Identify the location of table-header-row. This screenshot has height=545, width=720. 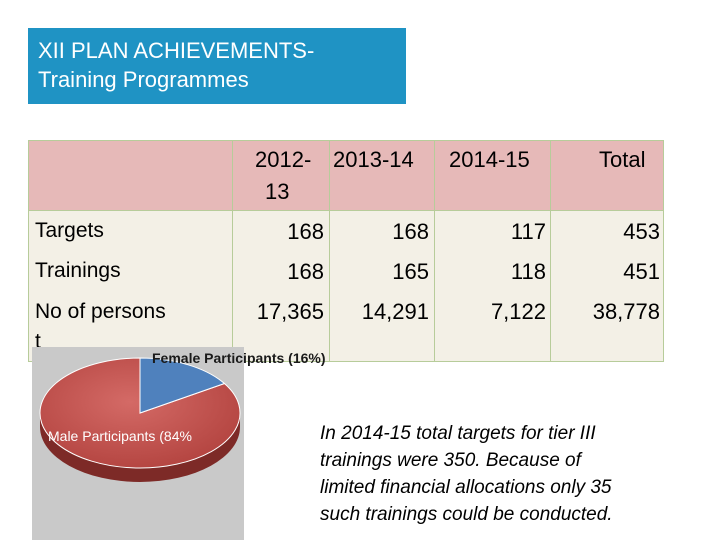
(346, 176).